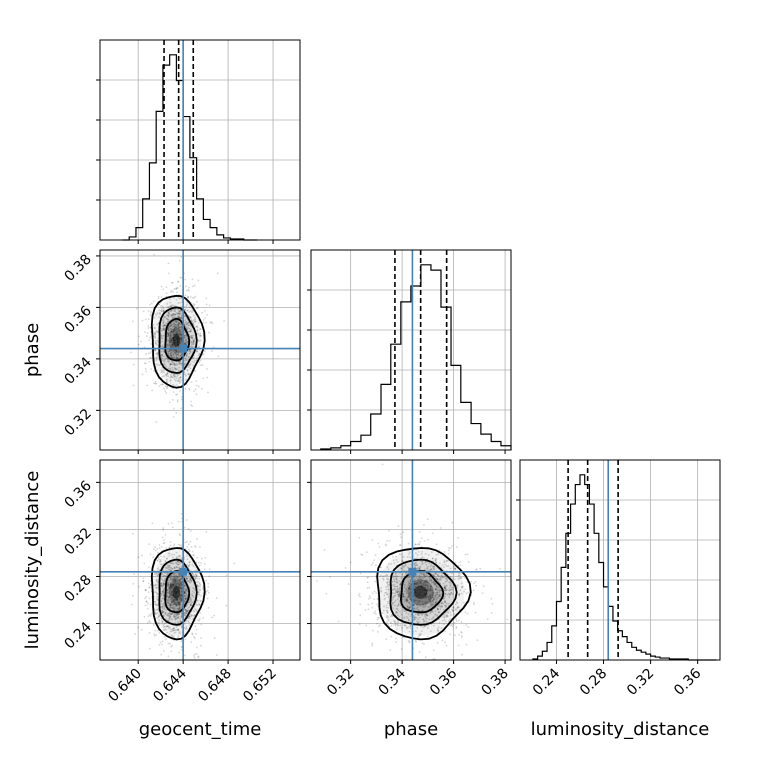 The height and width of the screenshot is (760, 760). Describe the element at coordinates (546, 681) in the screenshot. I see `x-tick-label: 0.24` at that location.